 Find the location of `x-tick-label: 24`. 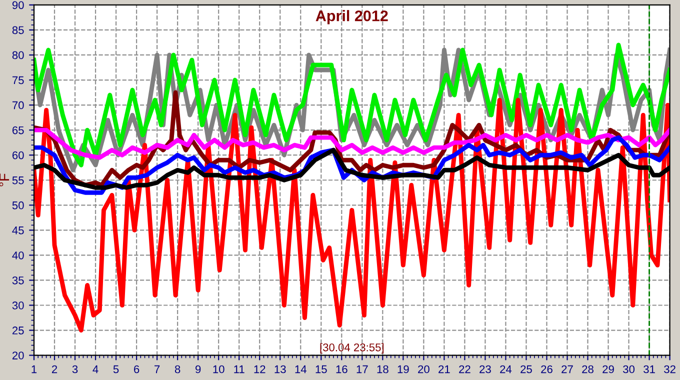

x-tick-label: 24 is located at coordinates (506, 369).